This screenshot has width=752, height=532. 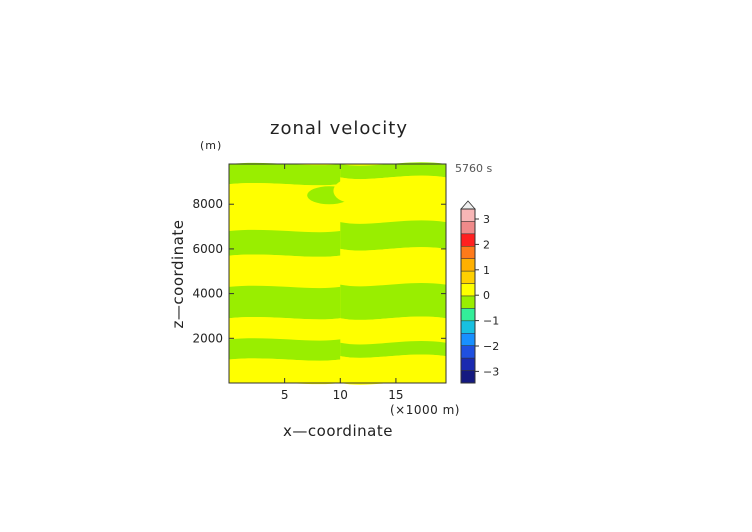 I want to click on x-tick-label: 15, so click(x=395, y=395).